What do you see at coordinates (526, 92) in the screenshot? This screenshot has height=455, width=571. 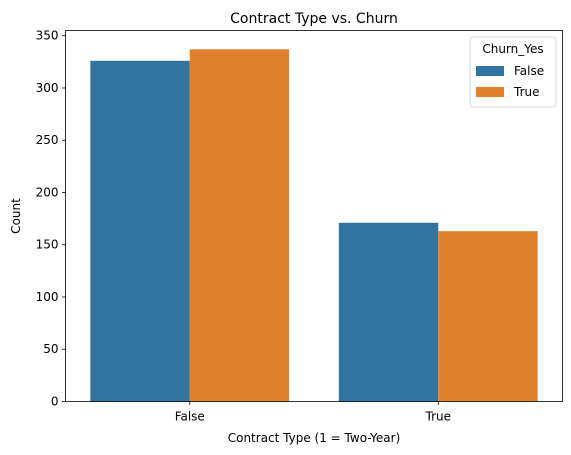 I see `legend-label-true: True` at bounding box center [526, 92].